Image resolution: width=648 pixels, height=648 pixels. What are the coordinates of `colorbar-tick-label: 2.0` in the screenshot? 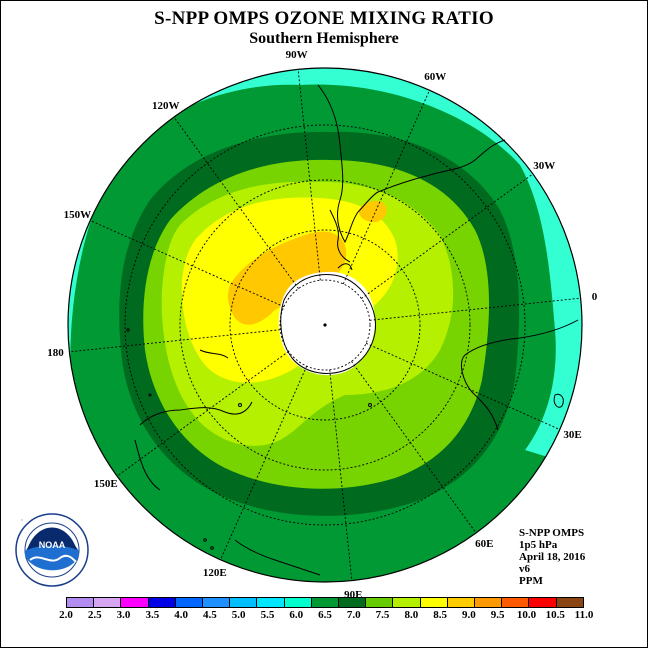 It's located at (66, 615).